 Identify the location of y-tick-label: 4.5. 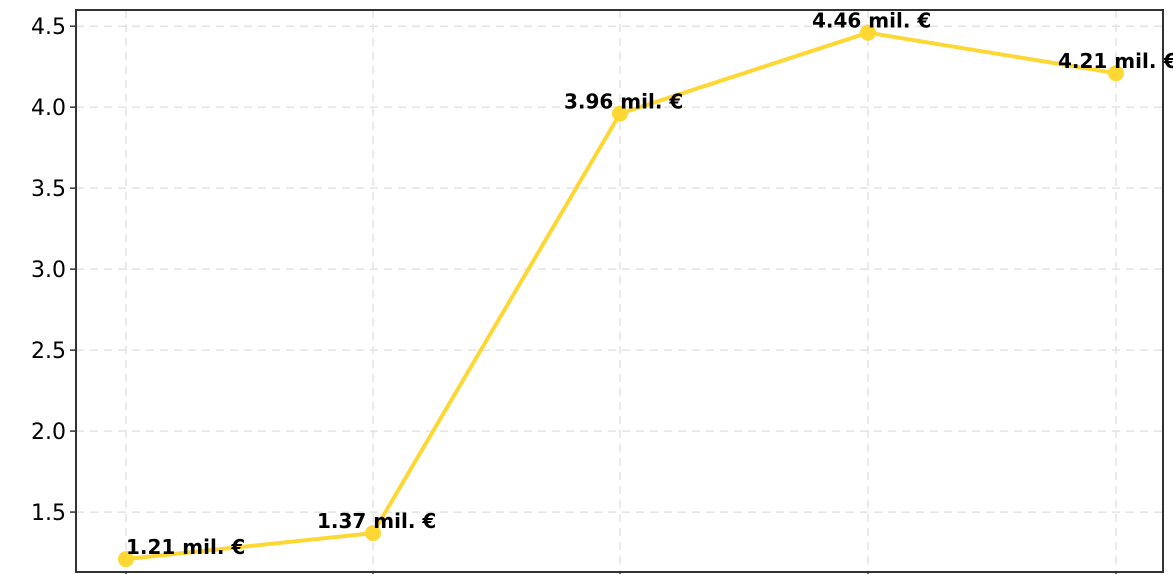
(48, 27).